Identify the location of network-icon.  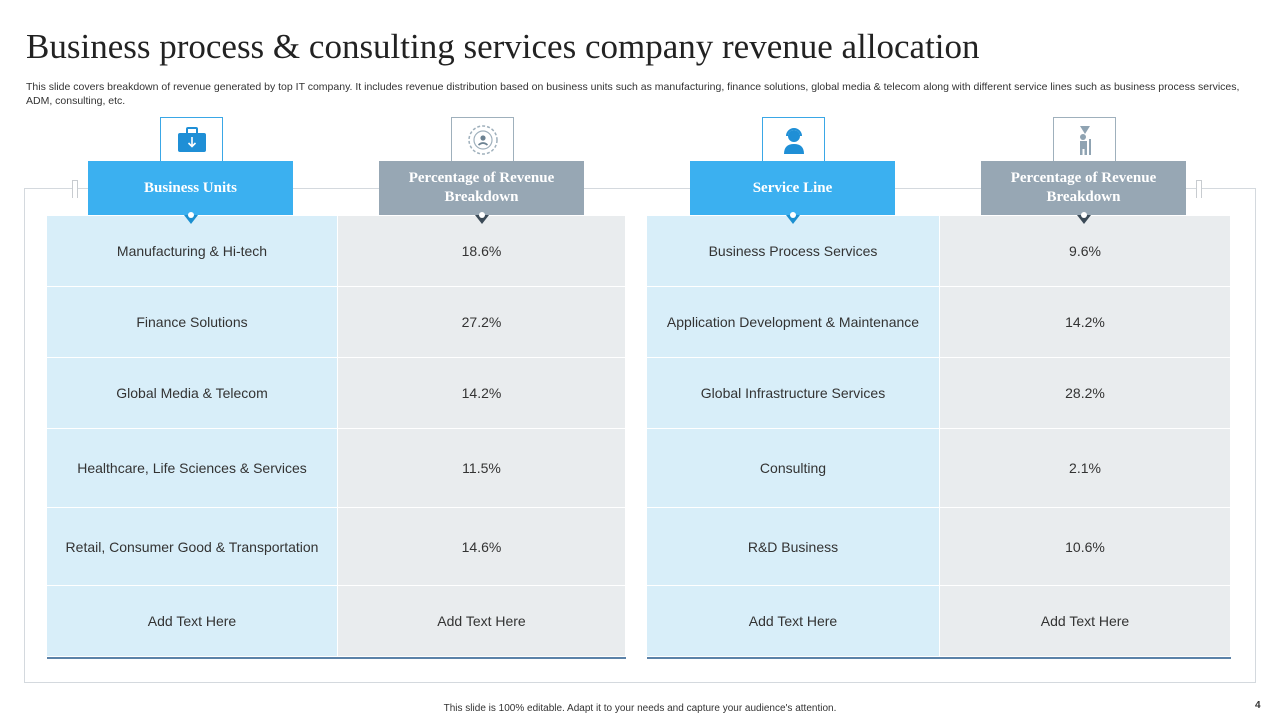
(482, 139).